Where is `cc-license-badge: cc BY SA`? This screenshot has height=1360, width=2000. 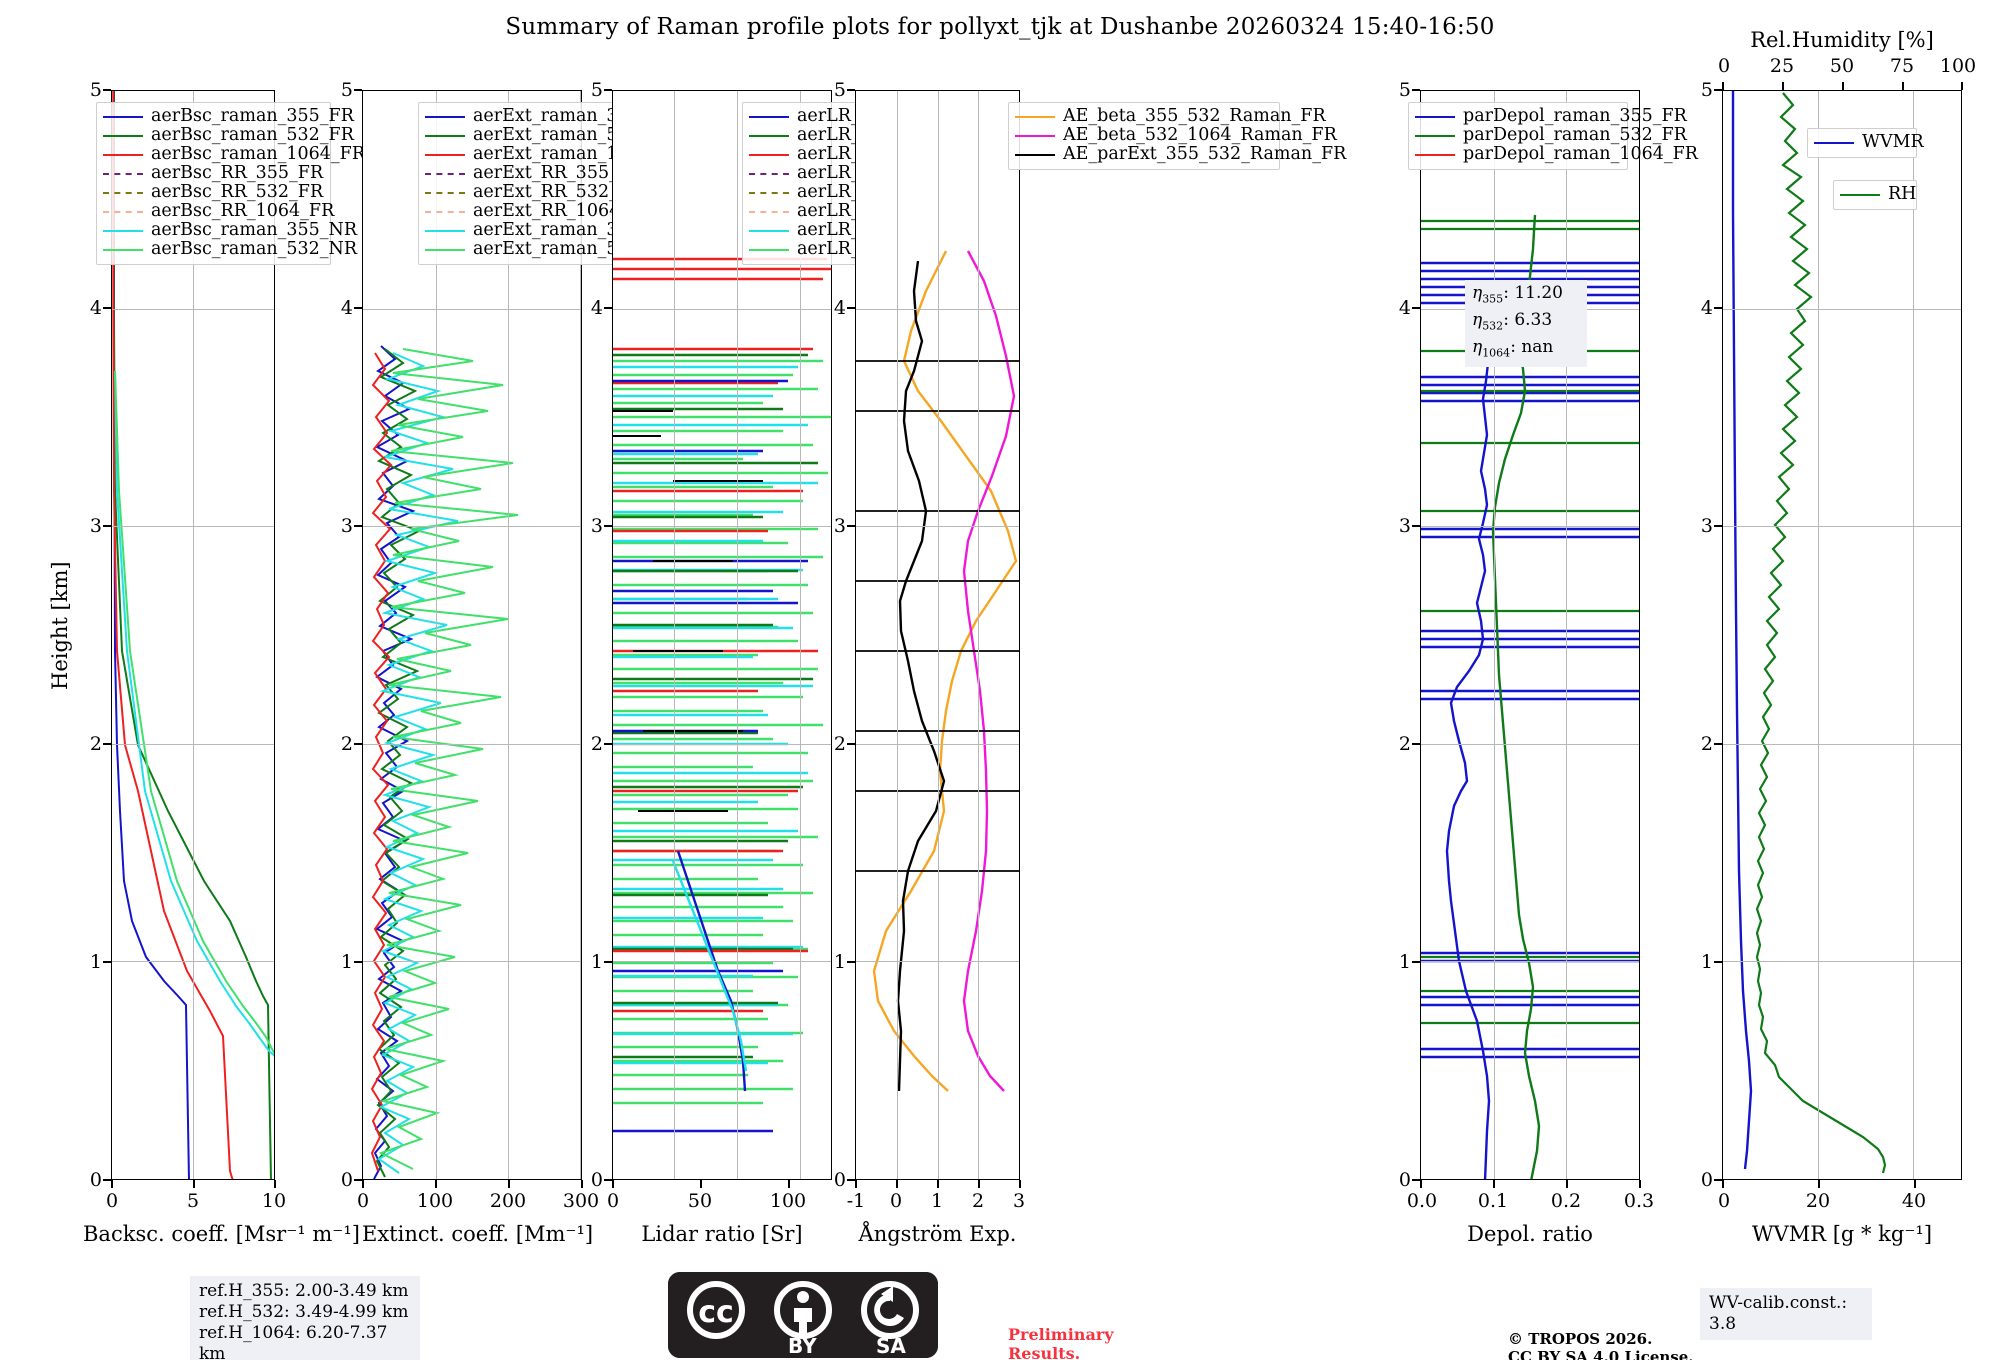
cc-license-badge: cc BY SA is located at coordinates (803, 1315).